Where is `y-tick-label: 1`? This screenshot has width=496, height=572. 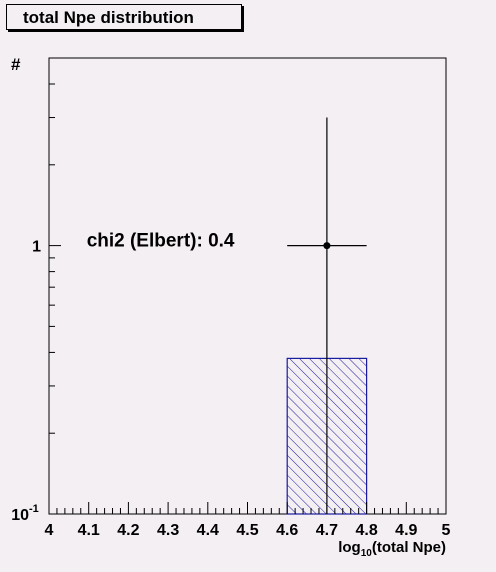
y-tick-label: 1 is located at coordinates (36, 247).